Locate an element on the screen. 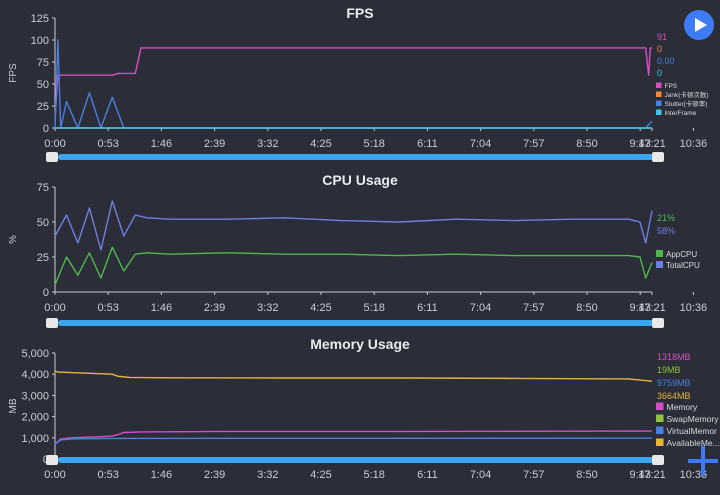 This screenshot has width=720, height=495. chart2-ytick-label: 25 is located at coordinates (43, 258).